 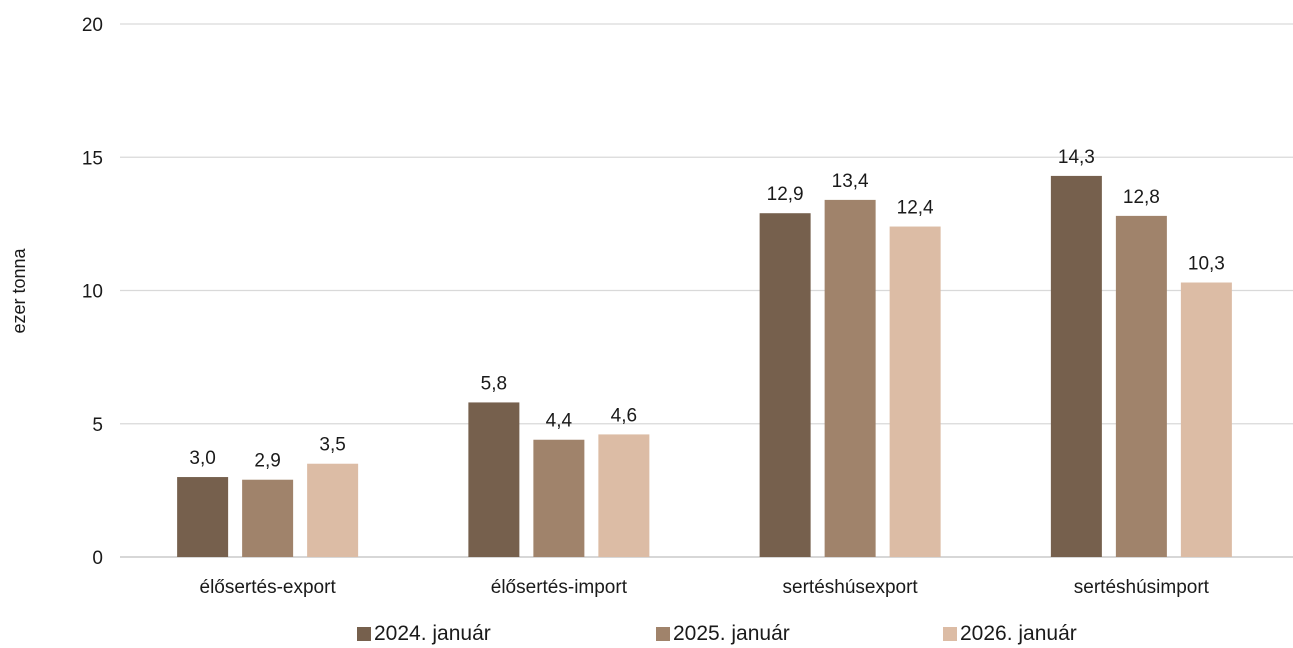 I want to click on data-label: 3,5, so click(x=332, y=445).